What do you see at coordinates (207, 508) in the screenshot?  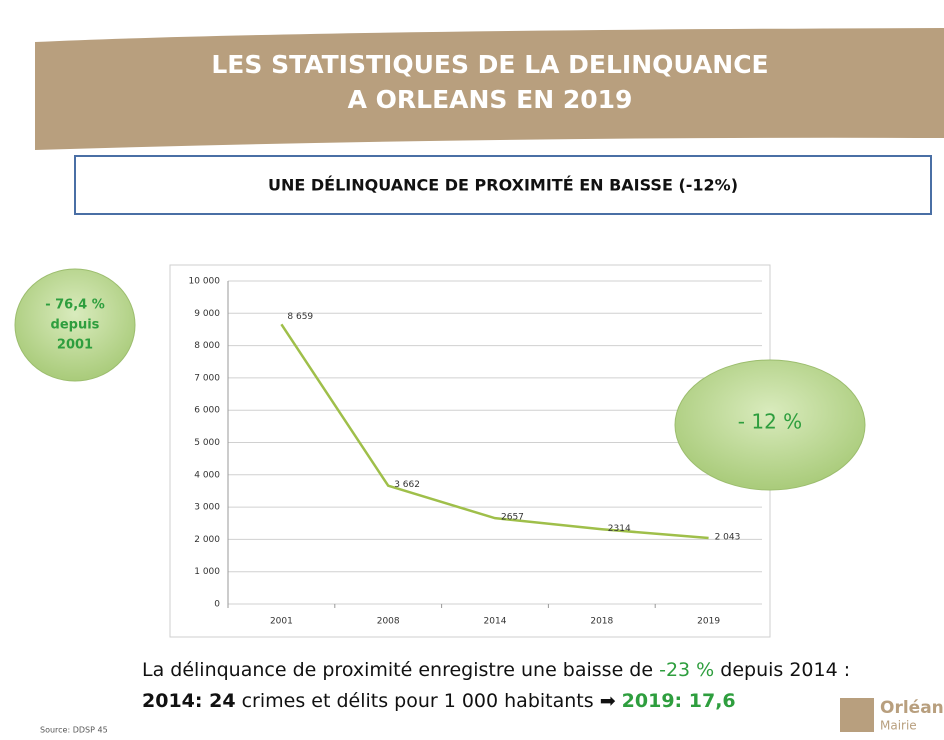 I see `y-tick-label: 3 000` at bounding box center [207, 508].